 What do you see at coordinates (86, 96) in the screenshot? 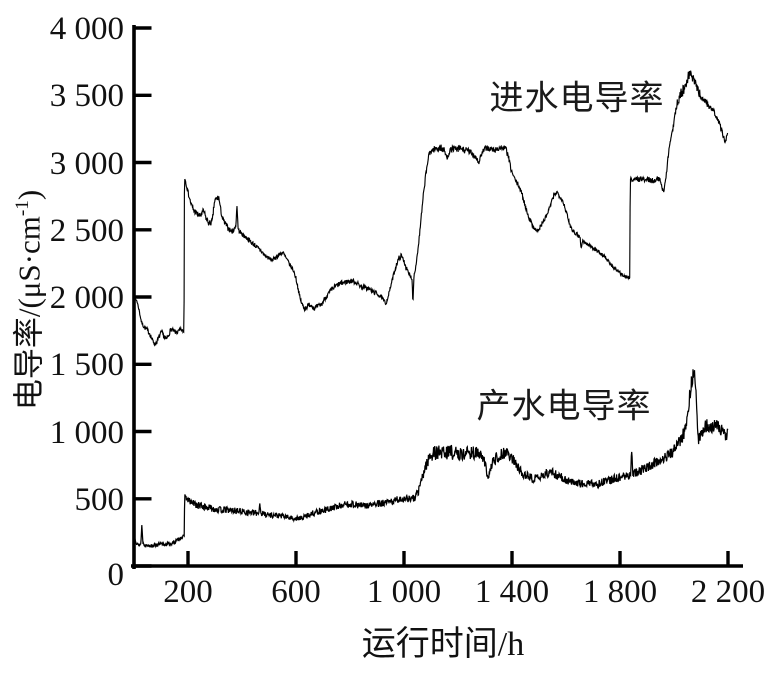
I see `y-tick-label: 3 500` at bounding box center [86, 96].